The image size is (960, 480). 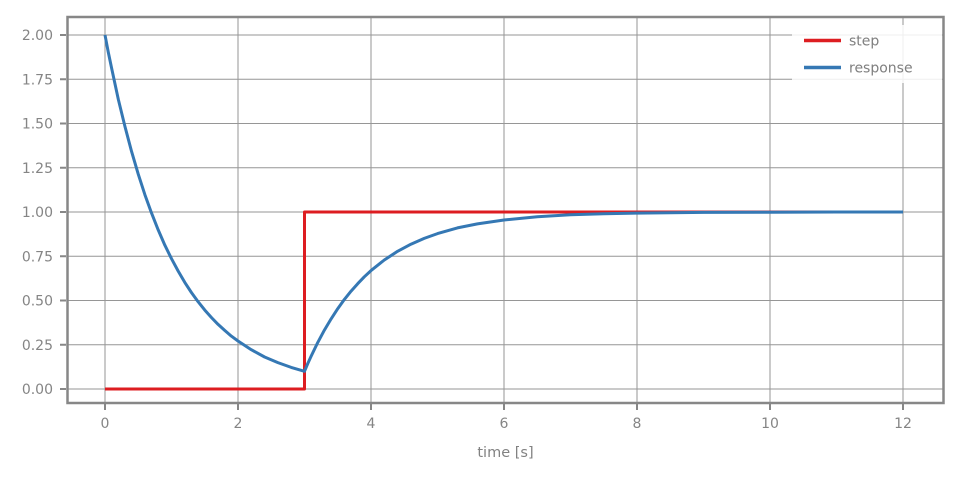 What do you see at coordinates (371, 424) in the screenshot?
I see `x-tick-label: 4` at bounding box center [371, 424].